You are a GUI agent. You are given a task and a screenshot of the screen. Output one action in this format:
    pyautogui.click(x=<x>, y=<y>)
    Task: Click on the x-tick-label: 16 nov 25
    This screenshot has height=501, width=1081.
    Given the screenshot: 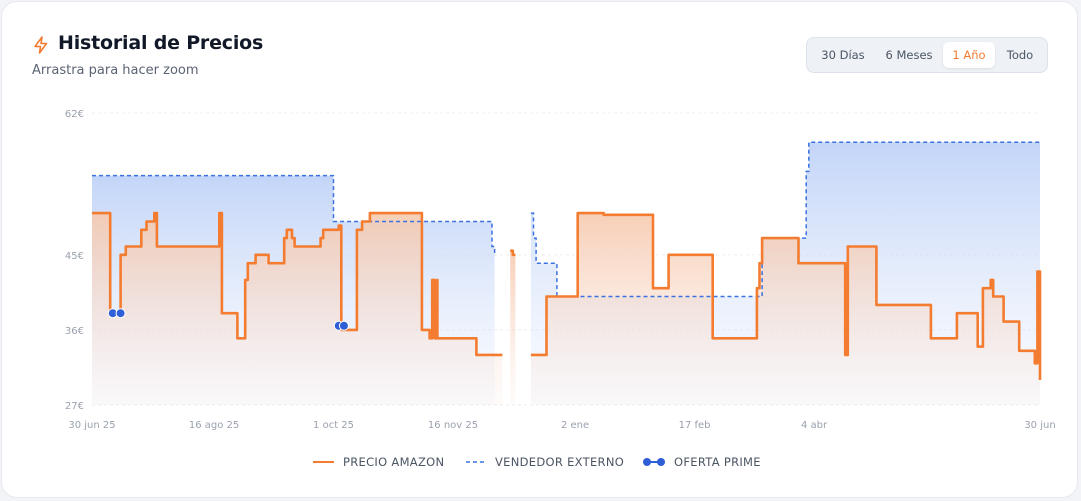 What is the action you would take?
    pyautogui.click(x=453, y=425)
    